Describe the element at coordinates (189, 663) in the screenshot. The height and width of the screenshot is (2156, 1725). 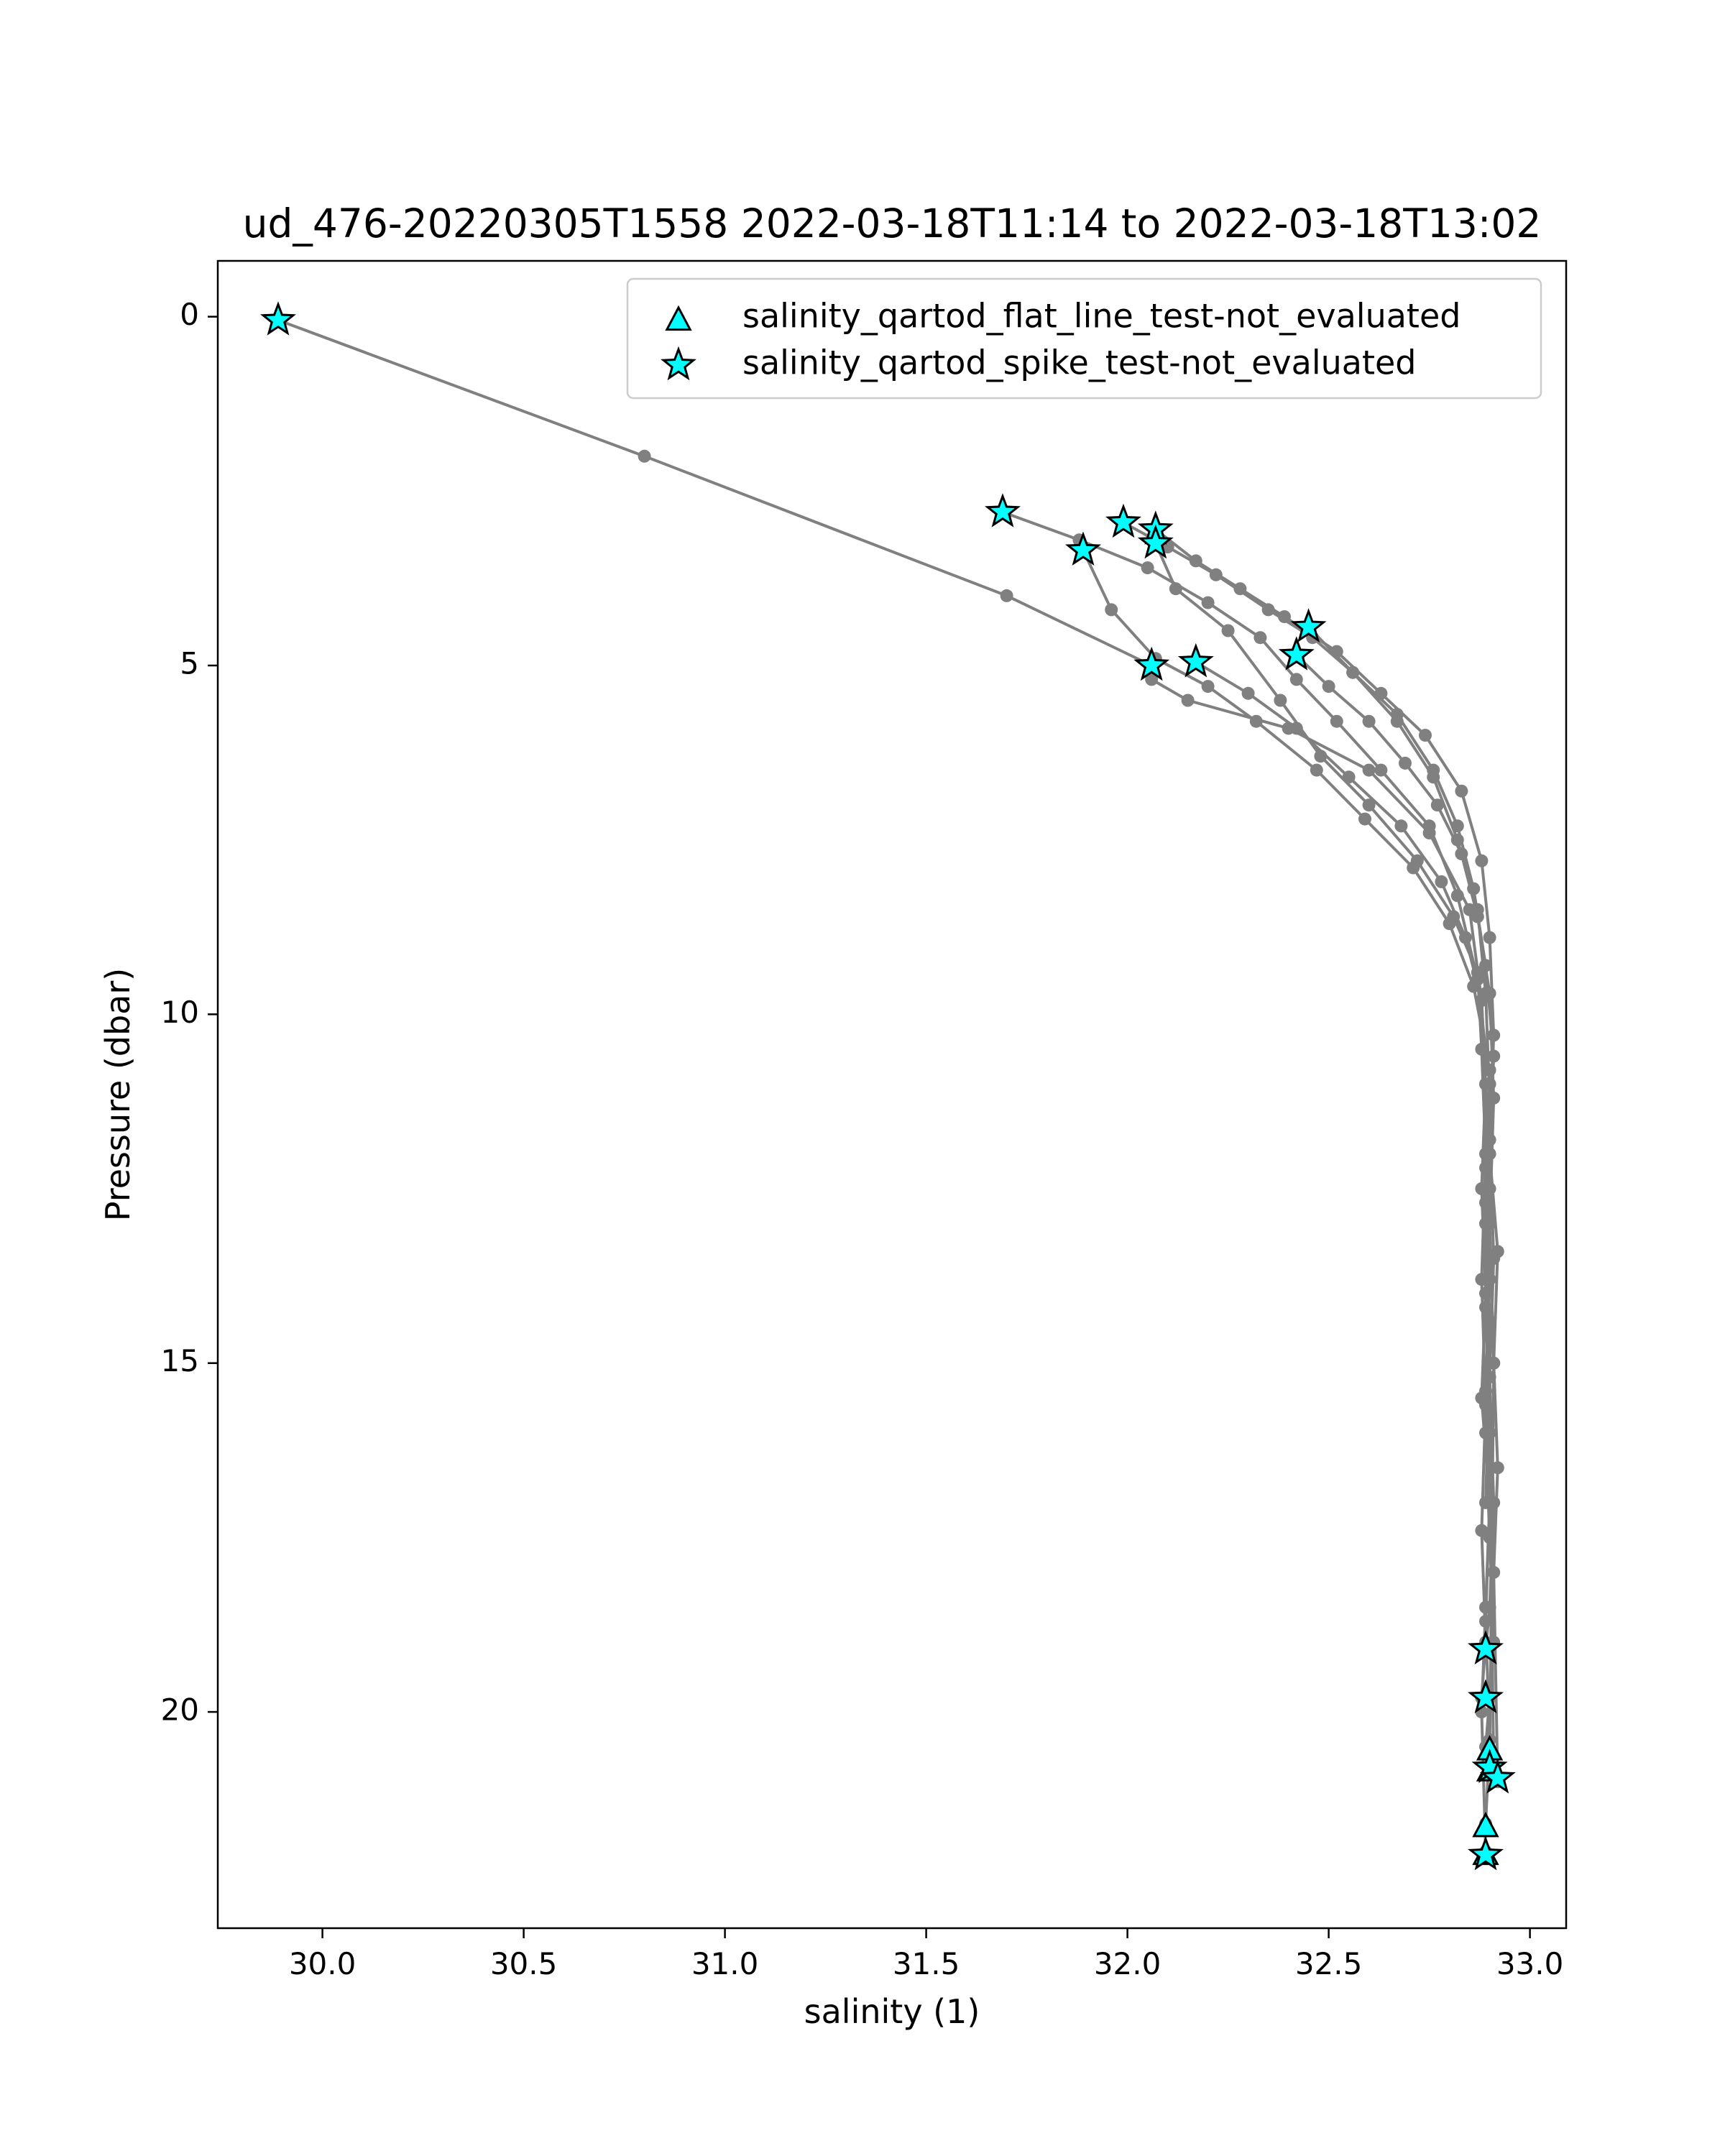
I see `y-tick-label: 5` at that location.